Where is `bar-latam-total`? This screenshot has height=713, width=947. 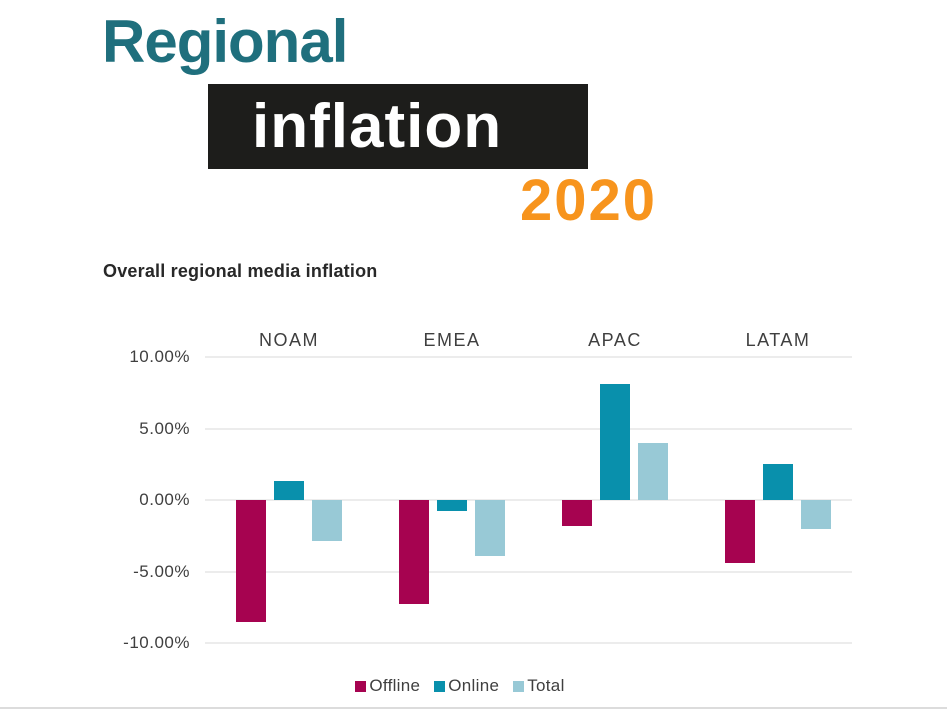
bar-latam-total is located at coordinates (816, 514).